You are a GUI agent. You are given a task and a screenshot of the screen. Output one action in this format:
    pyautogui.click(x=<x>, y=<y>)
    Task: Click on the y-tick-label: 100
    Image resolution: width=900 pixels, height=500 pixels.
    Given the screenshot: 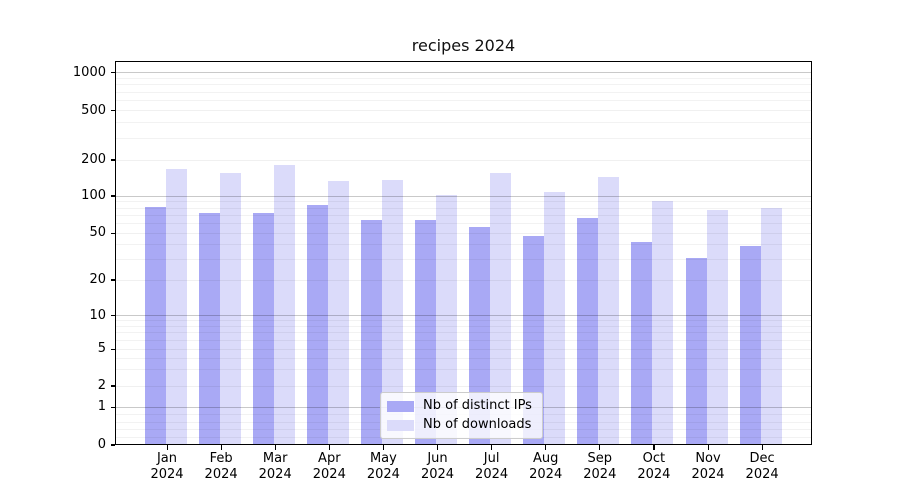 What is the action you would take?
    pyautogui.click(x=93, y=195)
    